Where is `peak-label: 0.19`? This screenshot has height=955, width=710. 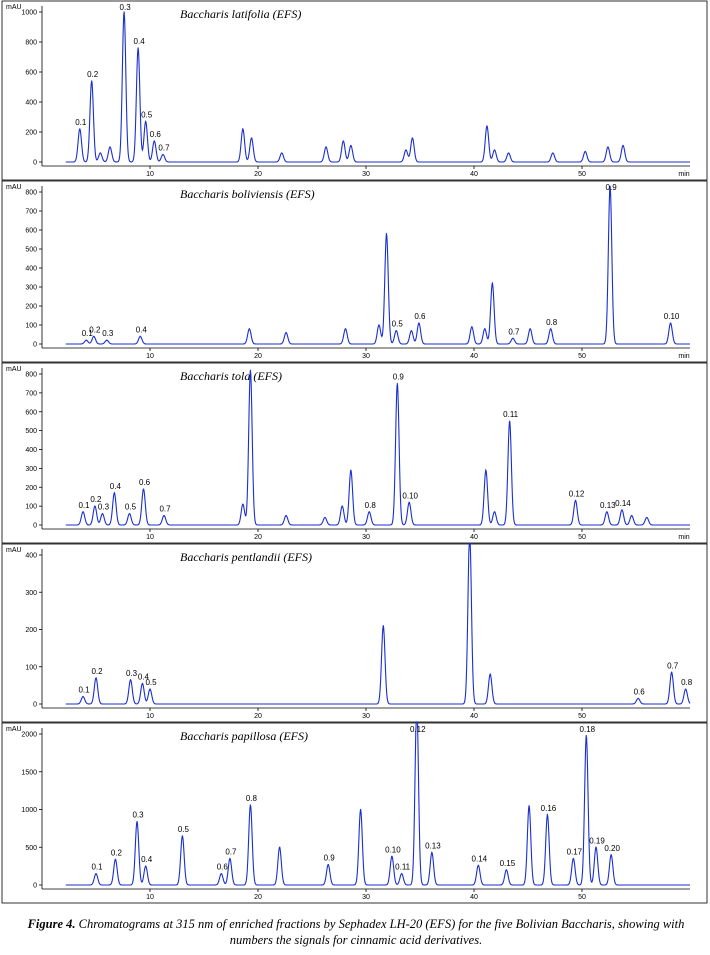
peak-label: 0.19 is located at coordinates (597, 840).